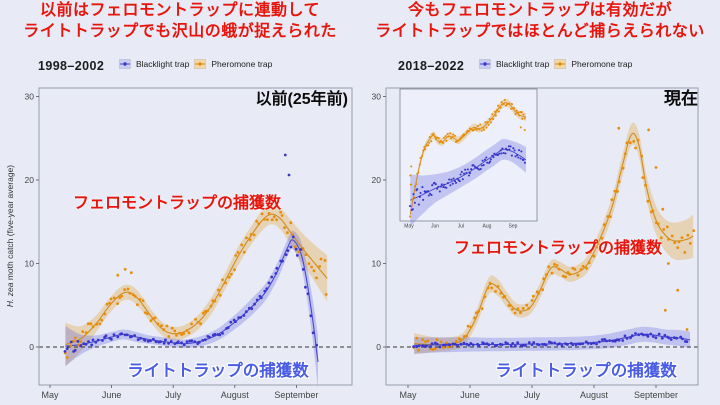  Describe the element at coordinates (176, 203) in the screenshot. I see `left-pheromone-annotation: フェロモントラップの捕獲数` at that location.